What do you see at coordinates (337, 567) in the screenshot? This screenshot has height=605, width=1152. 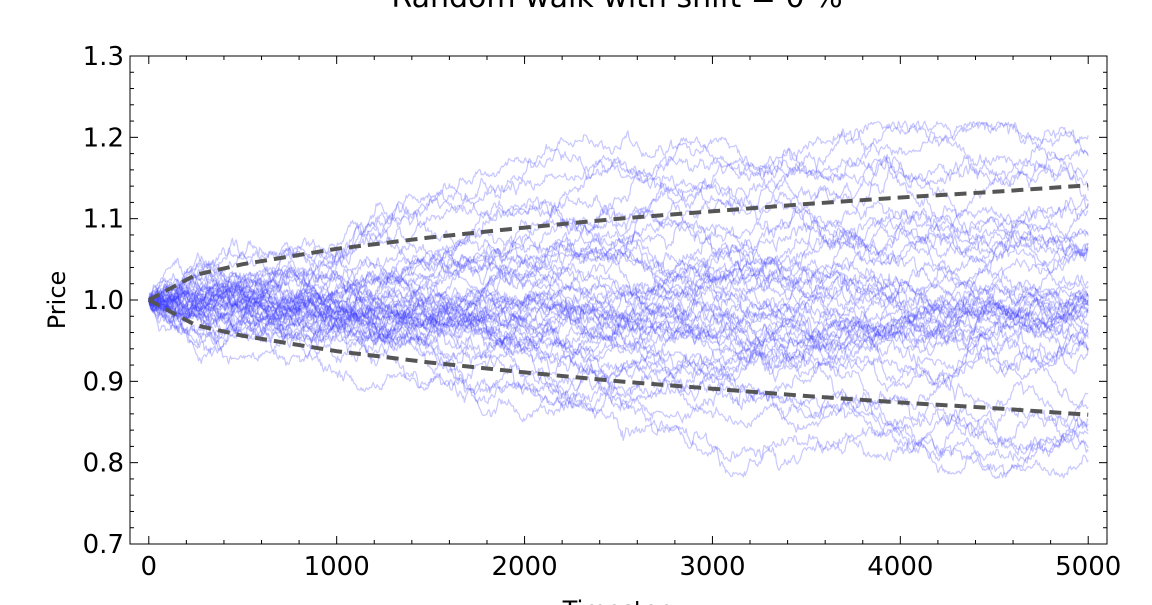 I see `x-tick-label: 1000` at bounding box center [337, 567].